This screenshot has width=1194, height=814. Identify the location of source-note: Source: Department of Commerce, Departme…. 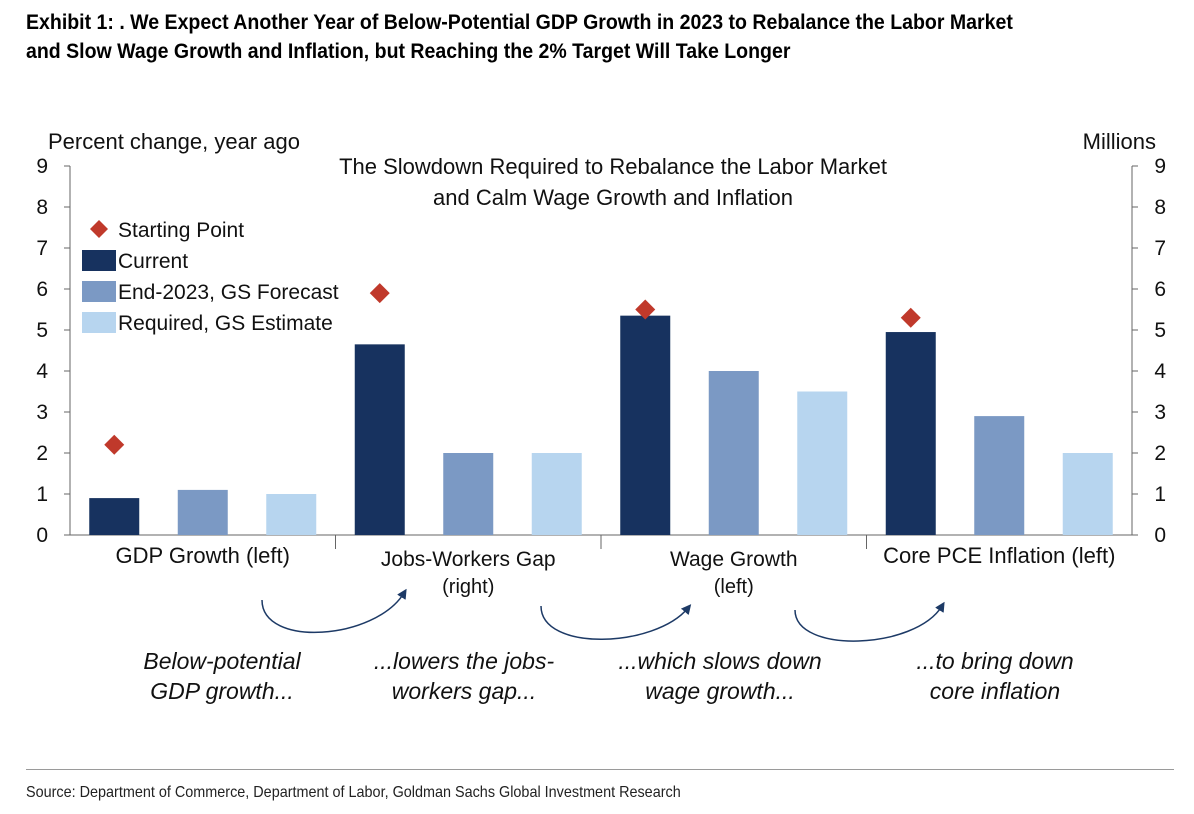
(353, 792).